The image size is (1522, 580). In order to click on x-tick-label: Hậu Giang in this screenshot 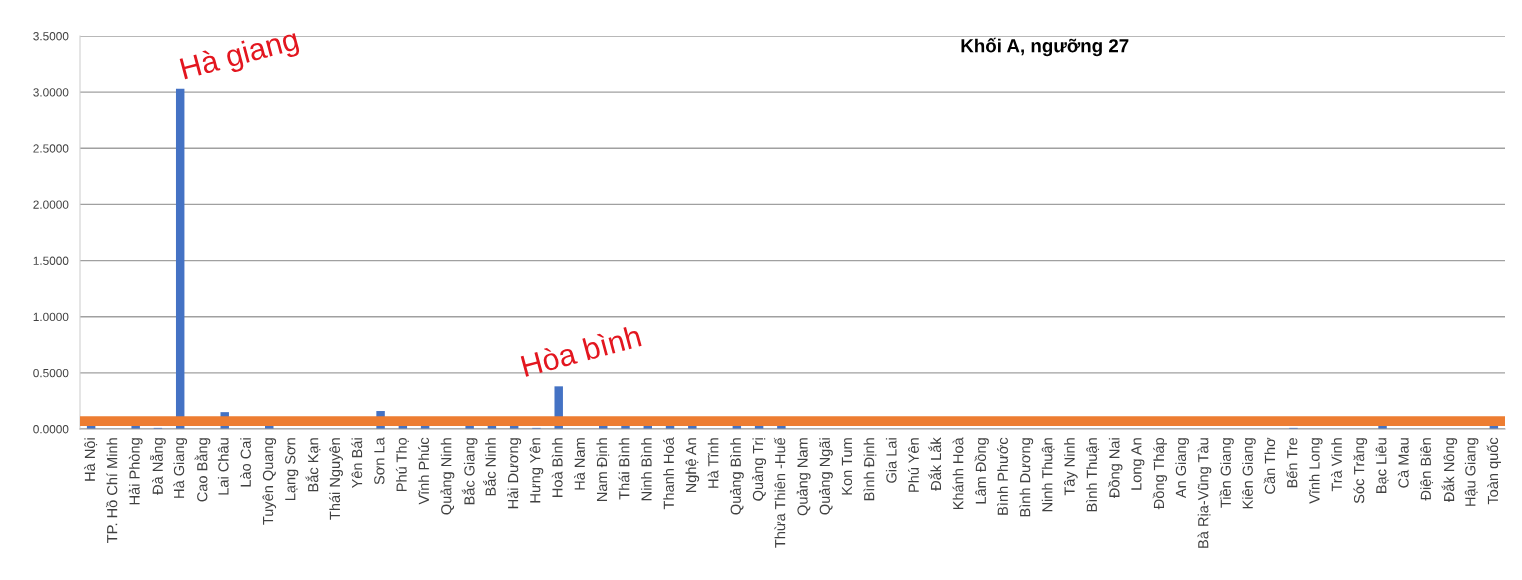, I will do `click(1471, 472)`.